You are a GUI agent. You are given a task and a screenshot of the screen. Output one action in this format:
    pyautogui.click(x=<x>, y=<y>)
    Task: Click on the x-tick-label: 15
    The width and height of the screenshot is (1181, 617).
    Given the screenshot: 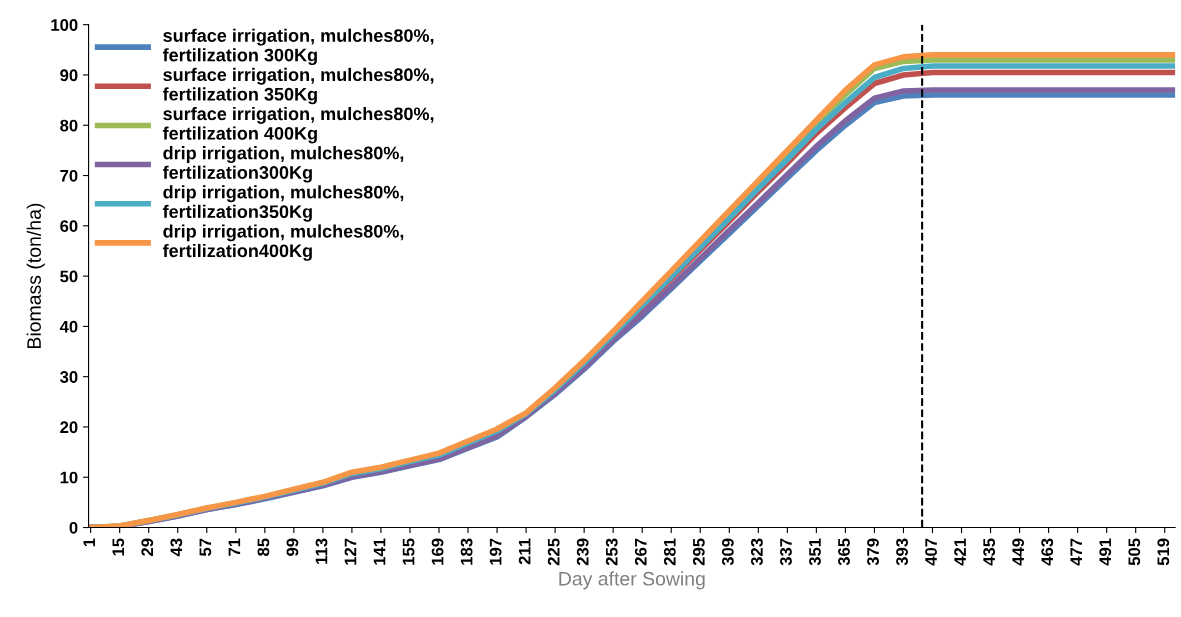 What is the action you would take?
    pyautogui.click(x=118, y=547)
    